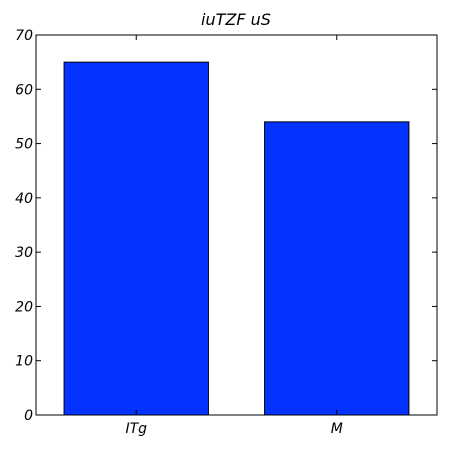 This screenshot has height=450, width=450. Describe the element at coordinates (24, 307) in the screenshot. I see `y-tick-label: 20` at that location.